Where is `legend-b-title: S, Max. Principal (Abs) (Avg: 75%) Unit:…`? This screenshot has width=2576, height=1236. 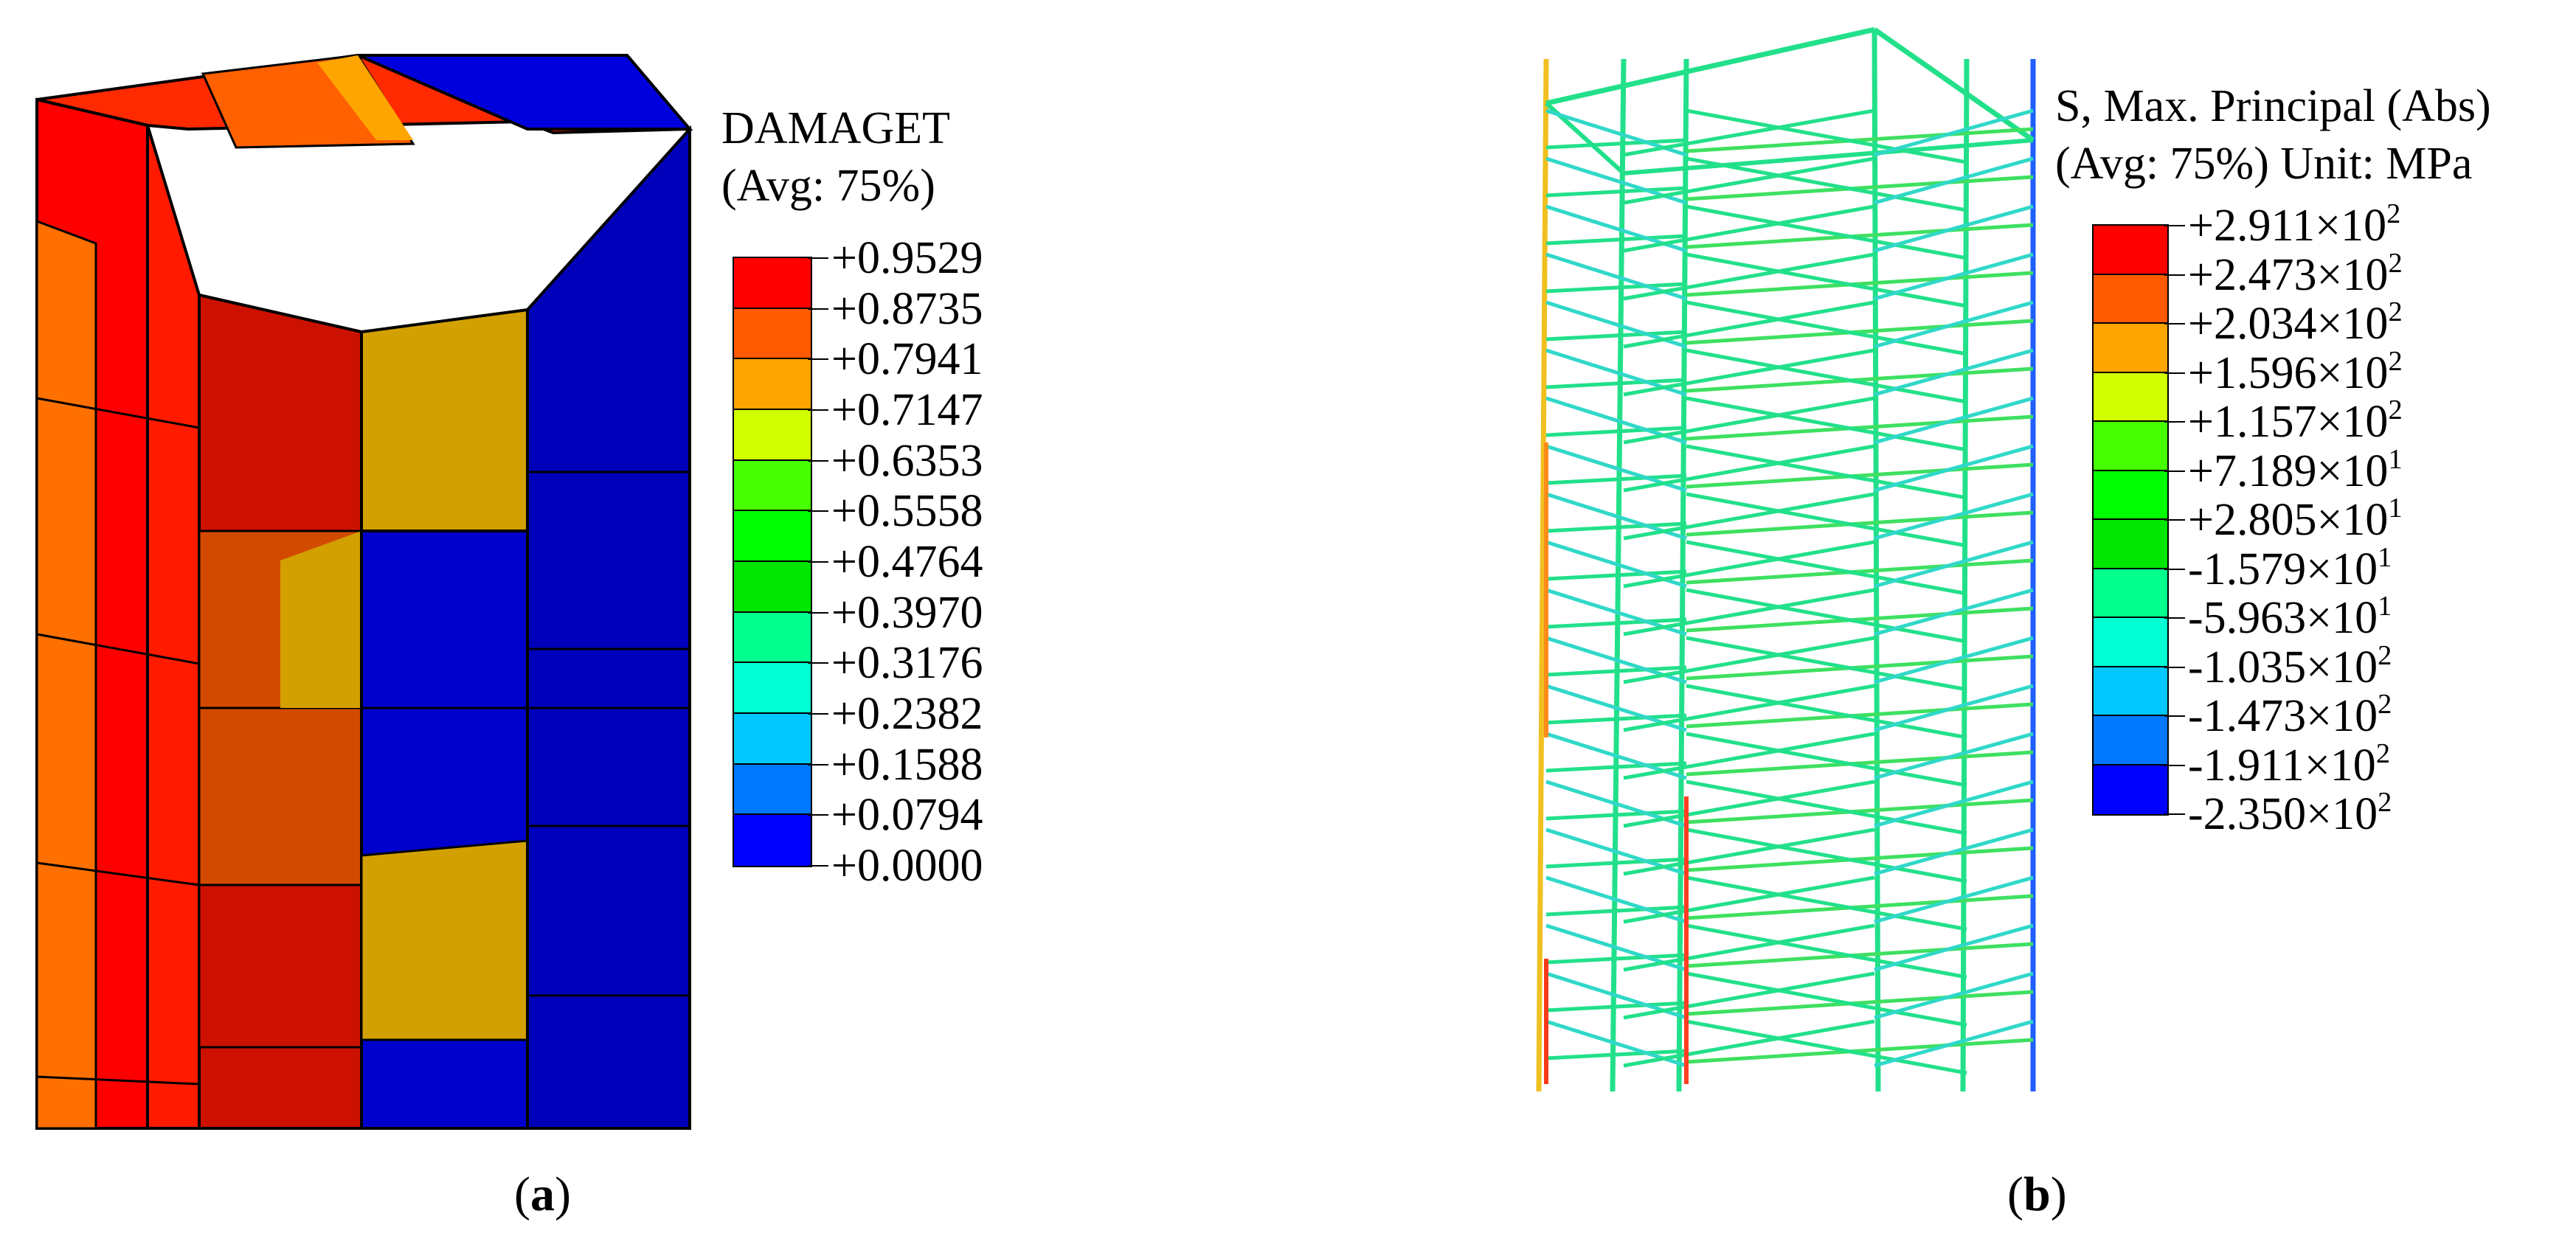
legend-b-title: S, Max. Principal (Abs) (Avg: 75%) Unit:… is located at coordinates (2273, 134).